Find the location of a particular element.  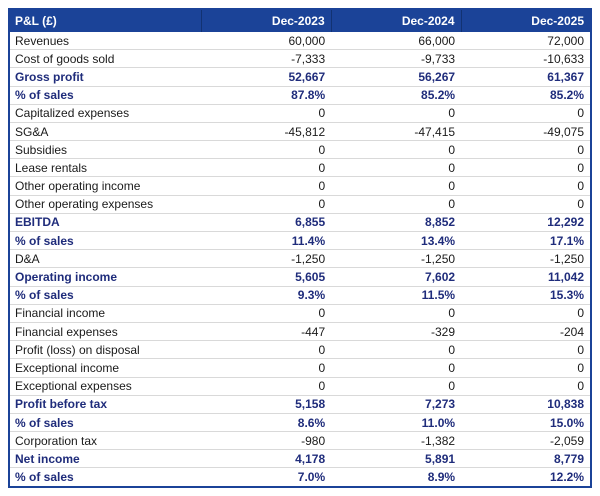

row-value: -980 is located at coordinates (266, 441).